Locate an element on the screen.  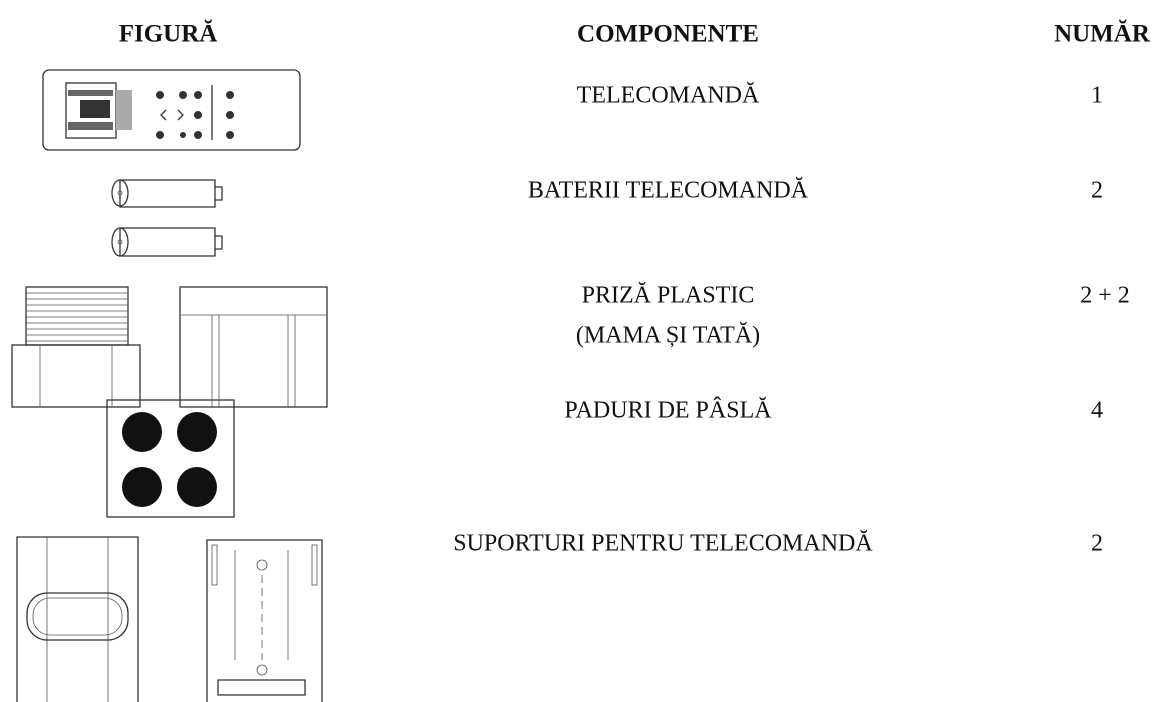
count: 2 + 2 is located at coordinates (1105, 296).